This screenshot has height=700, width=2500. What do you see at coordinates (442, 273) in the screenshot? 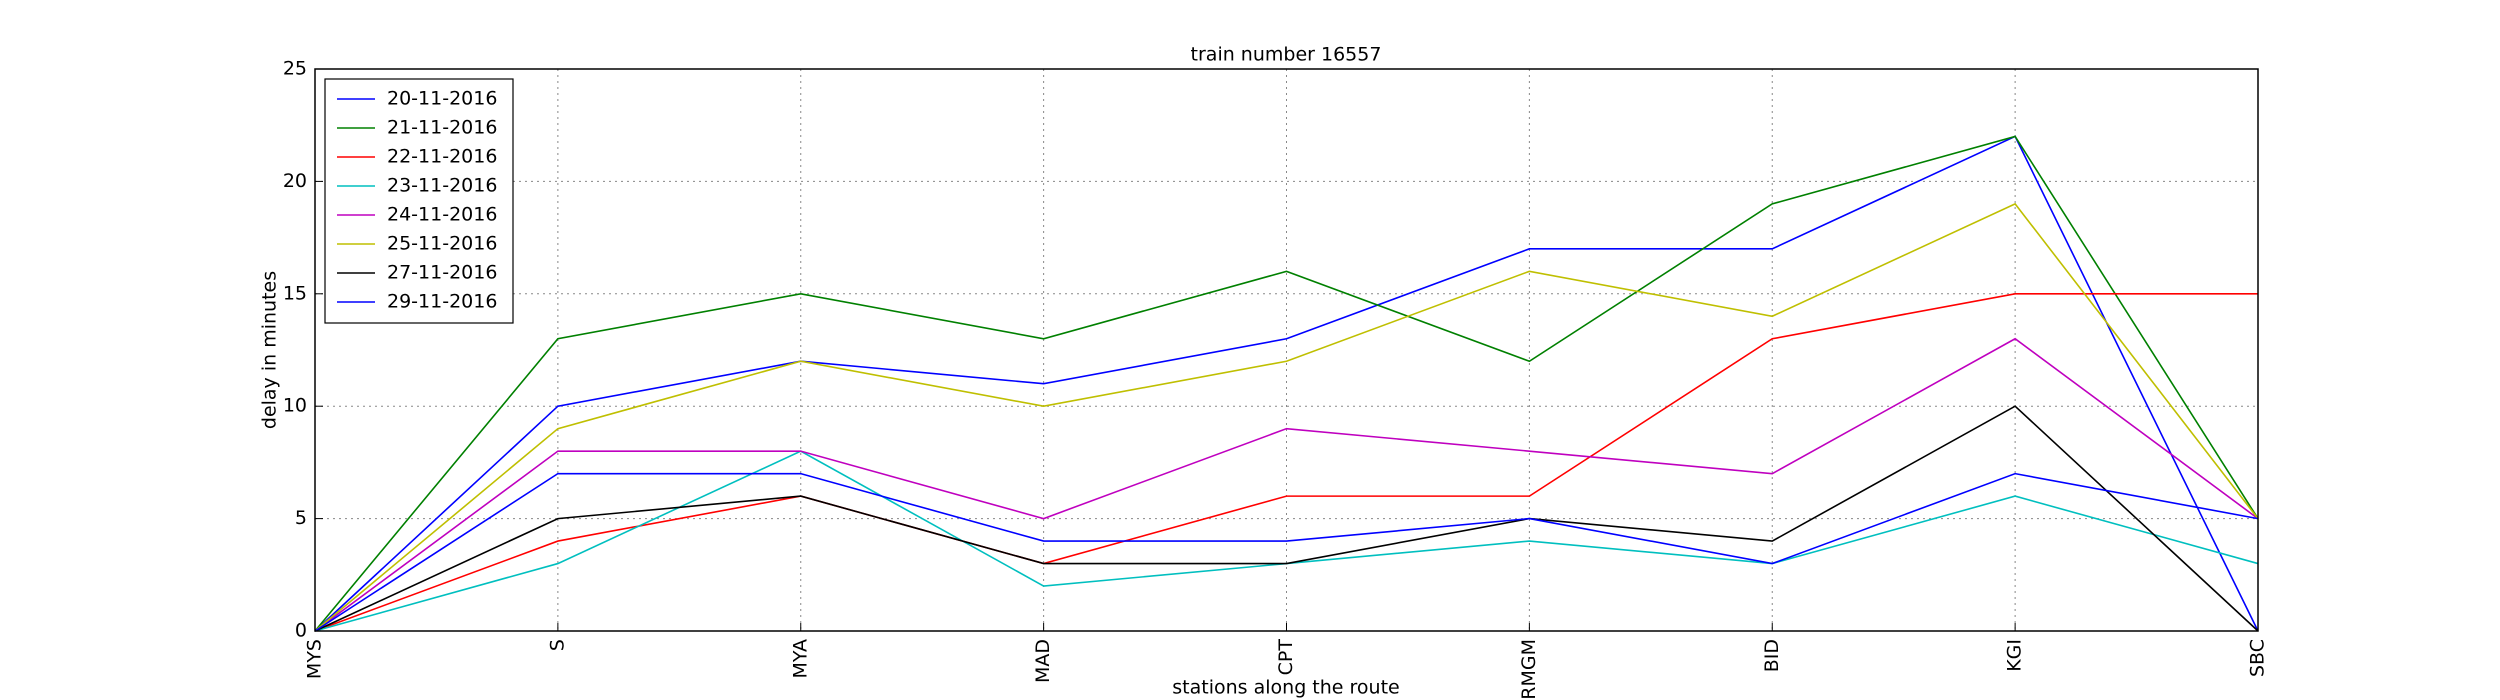
I see `legend-label: 27-11-2016` at bounding box center [442, 273].